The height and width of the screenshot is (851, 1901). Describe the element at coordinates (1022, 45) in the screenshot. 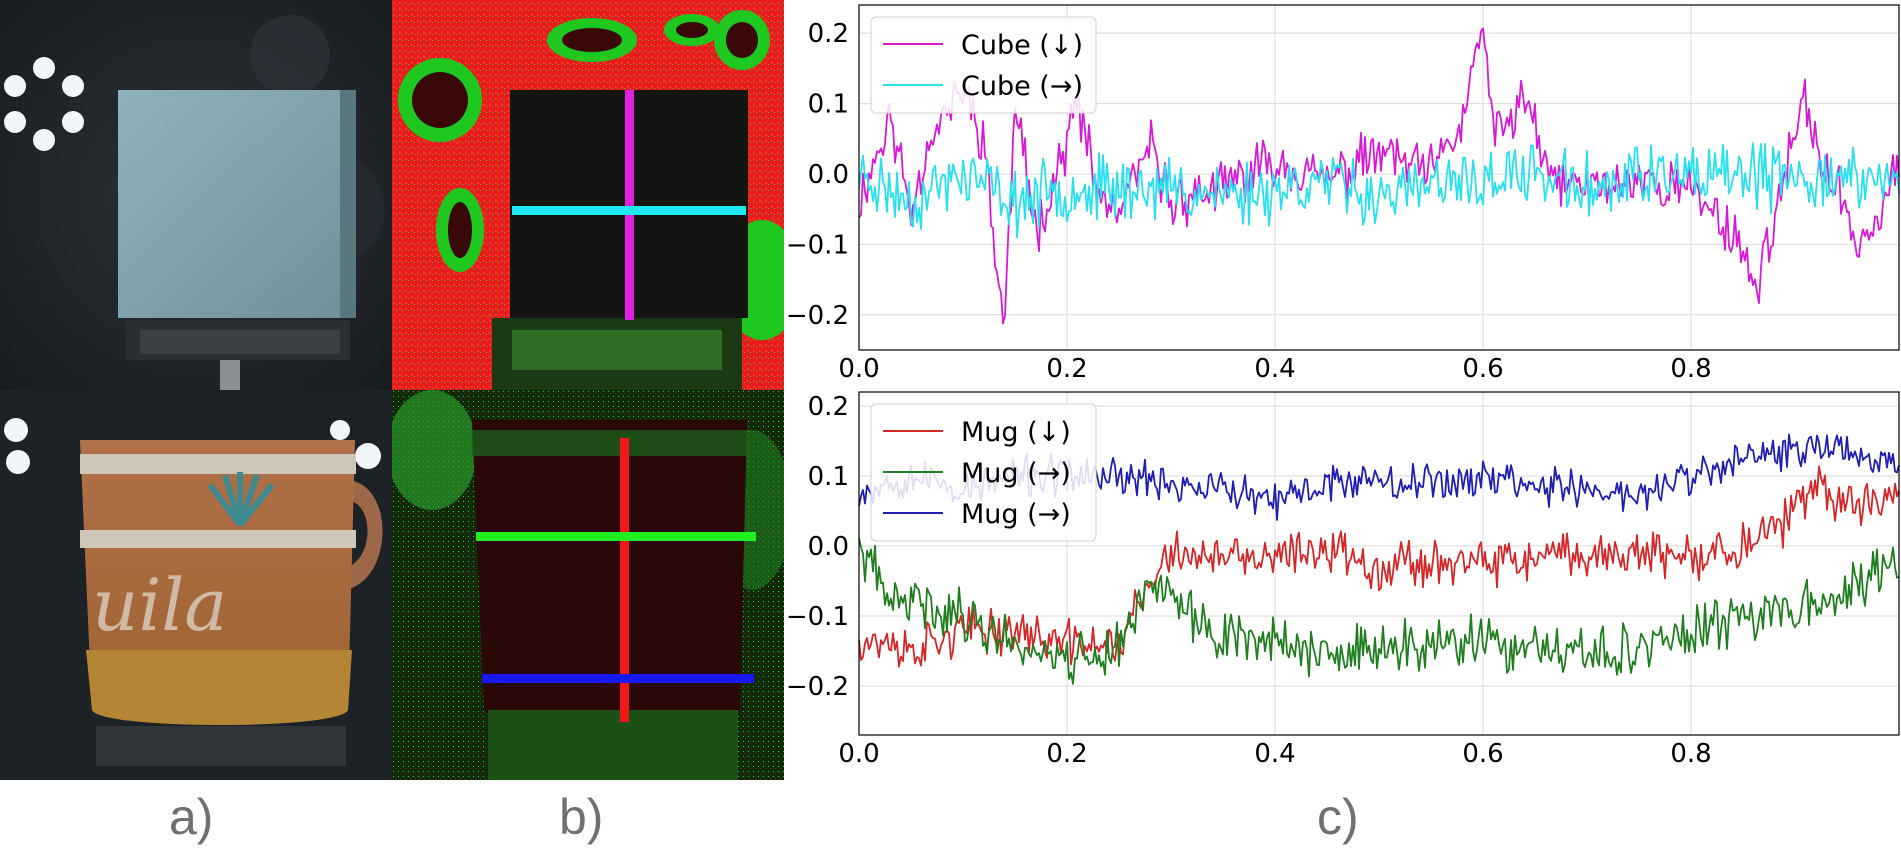

I see `legend-label: Cube (↓)` at that location.